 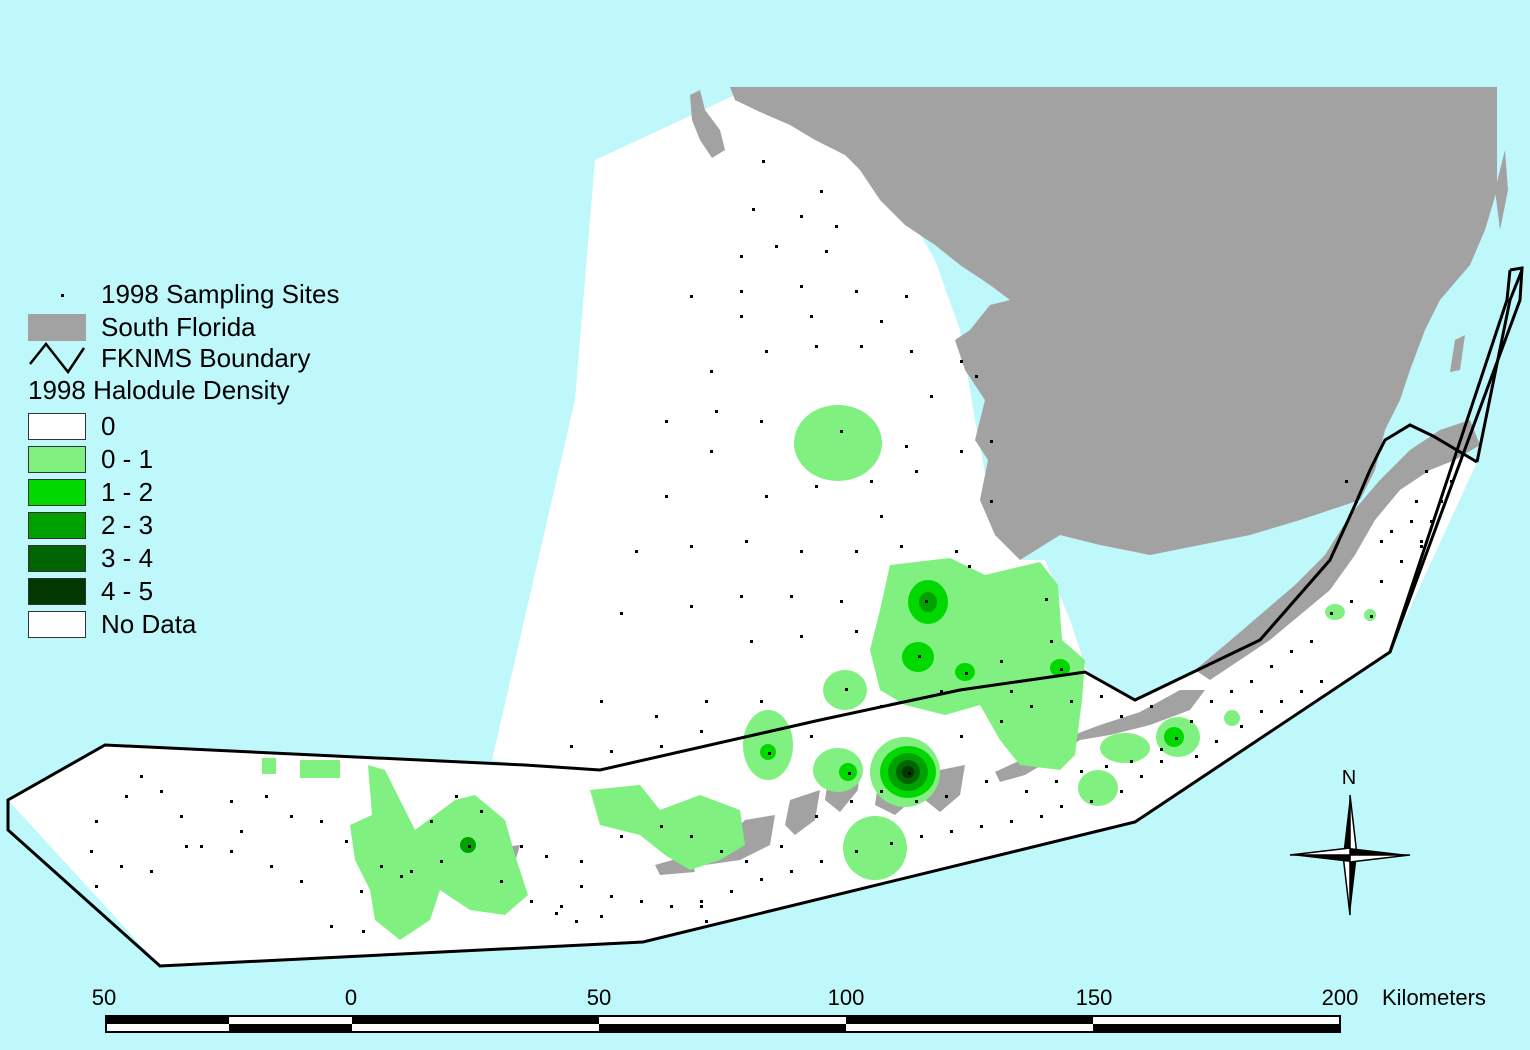 I want to click on legend-label: 1998 Sampling Sites, so click(x=220, y=293).